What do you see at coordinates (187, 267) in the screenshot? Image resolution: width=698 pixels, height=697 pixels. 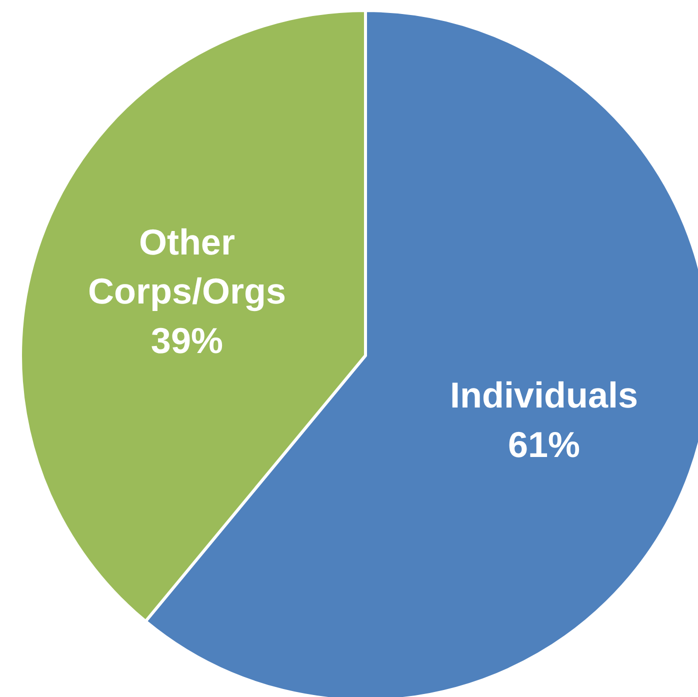 I see `slice-label: Other Corps/Orgs` at bounding box center [187, 267].